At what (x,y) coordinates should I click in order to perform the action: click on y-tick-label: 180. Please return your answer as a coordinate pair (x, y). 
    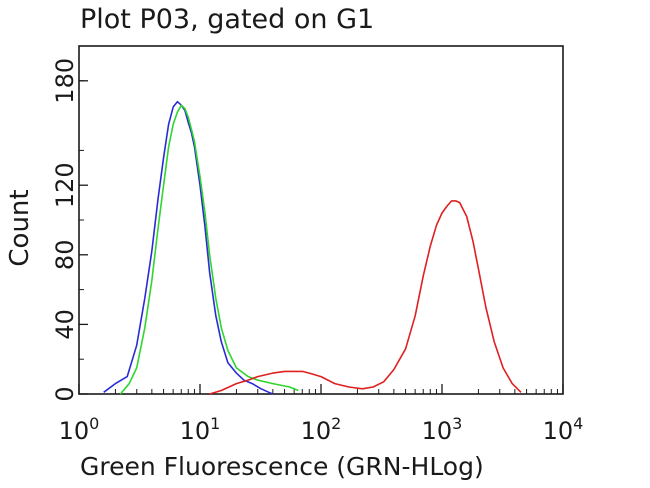
    Looking at the image, I should click on (65, 81).